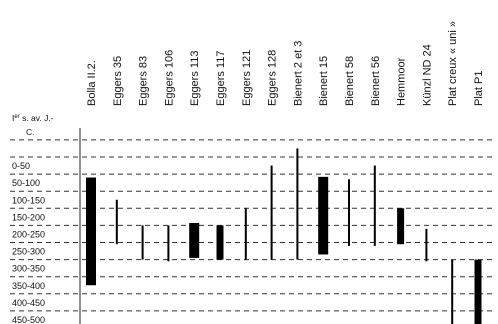 Image resolution: width=498 pixels, height=324 pixels. Describe the element at coordinates (453, 63) in the screenshot. I see `category-label: Plat creux « uni »` at that location.